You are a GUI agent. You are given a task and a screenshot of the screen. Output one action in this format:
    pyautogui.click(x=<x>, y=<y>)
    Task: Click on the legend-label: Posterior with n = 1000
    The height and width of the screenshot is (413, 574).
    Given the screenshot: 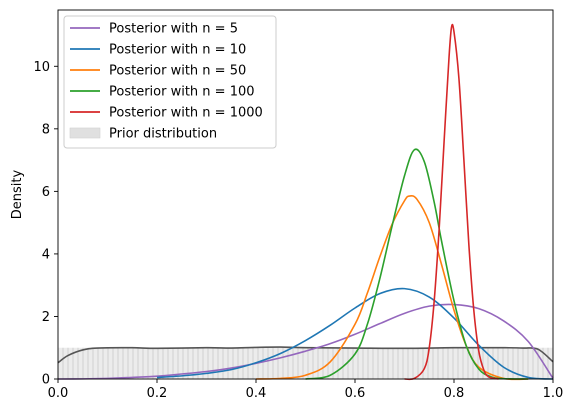 What is the action you would take?
    pyautogui.click(x=186, y=113)
    